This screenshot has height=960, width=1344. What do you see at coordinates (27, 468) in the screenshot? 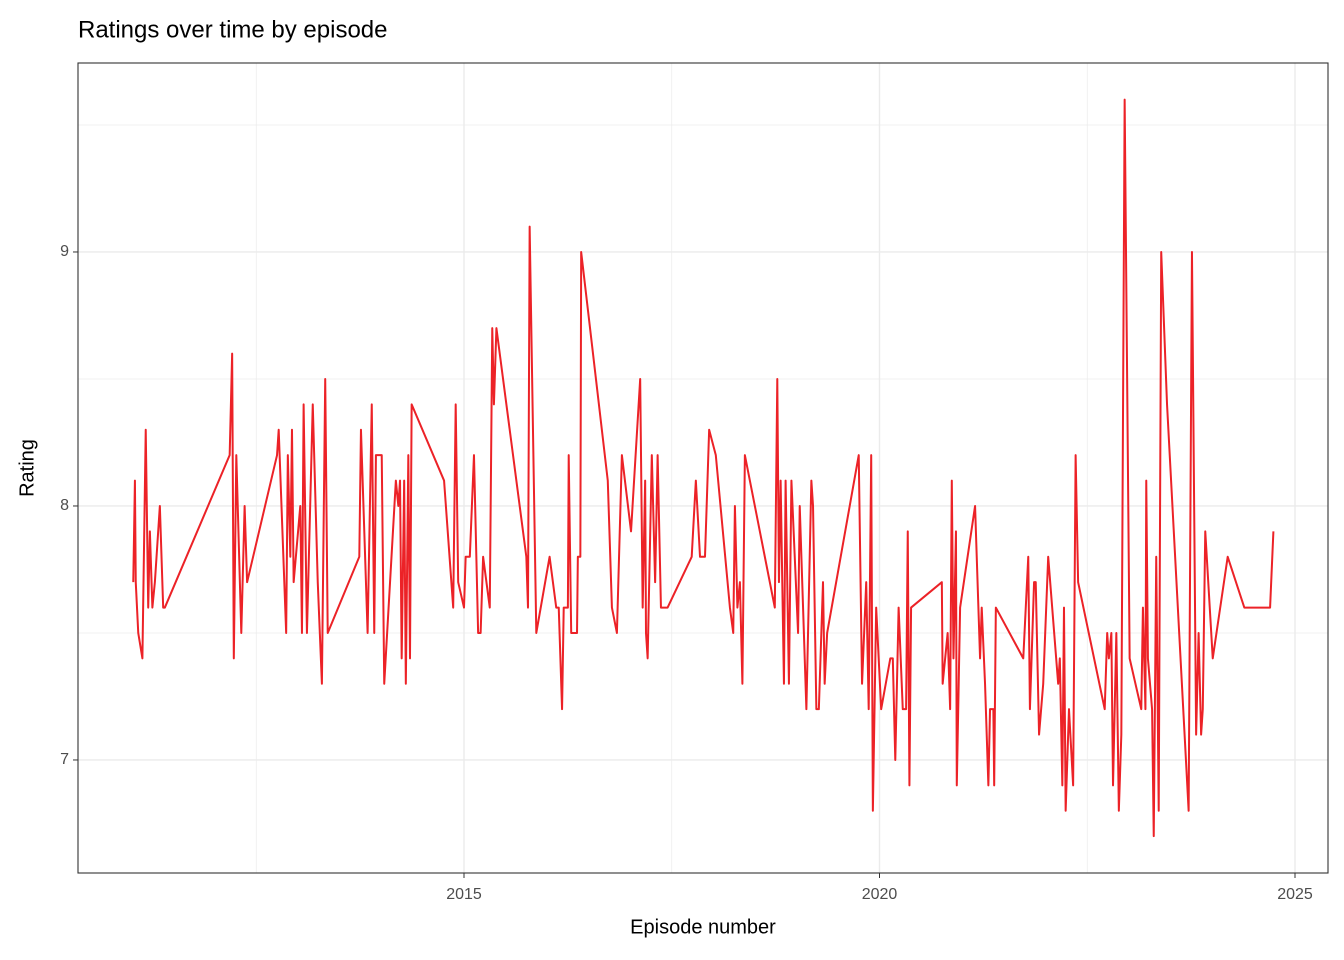
I see `y-axis-label: Rating` at bounding box center [27, 468].